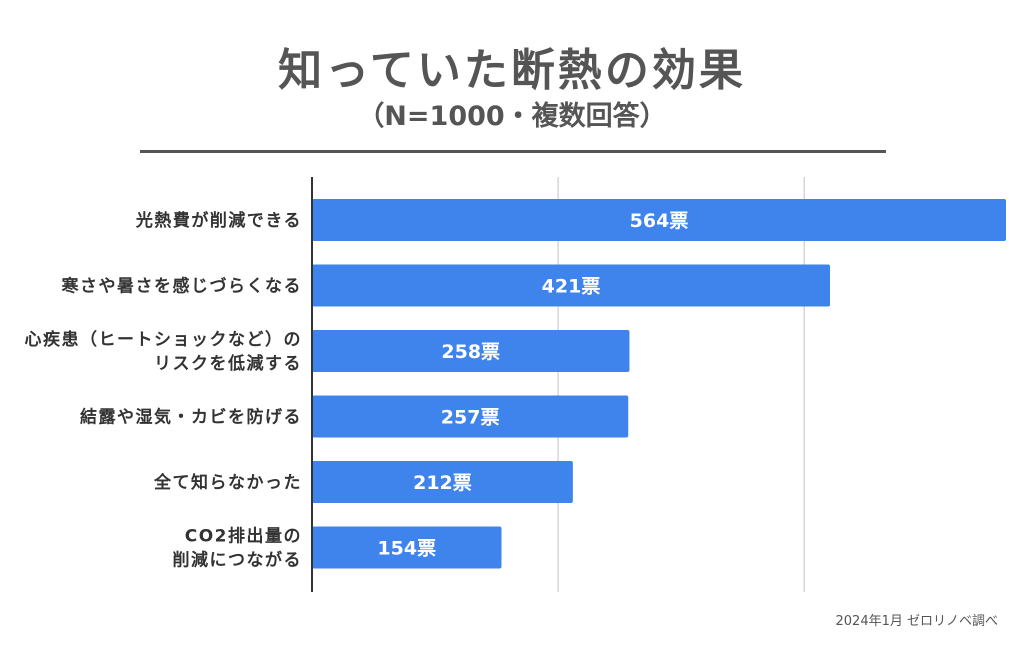 Image resolution: width=1024 pixels, height=648 pixels. I want to click on category-label-3-line-1: 心疾患（ヒートショックなど）の, so click(164, 339).